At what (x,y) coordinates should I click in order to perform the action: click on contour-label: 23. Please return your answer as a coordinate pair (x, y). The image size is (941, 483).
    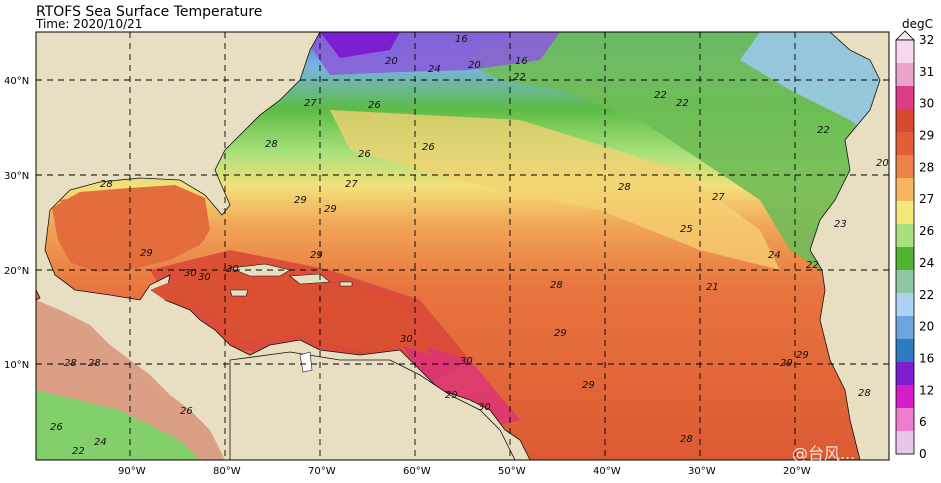
    Looking at the image, I should click on (840, 224).